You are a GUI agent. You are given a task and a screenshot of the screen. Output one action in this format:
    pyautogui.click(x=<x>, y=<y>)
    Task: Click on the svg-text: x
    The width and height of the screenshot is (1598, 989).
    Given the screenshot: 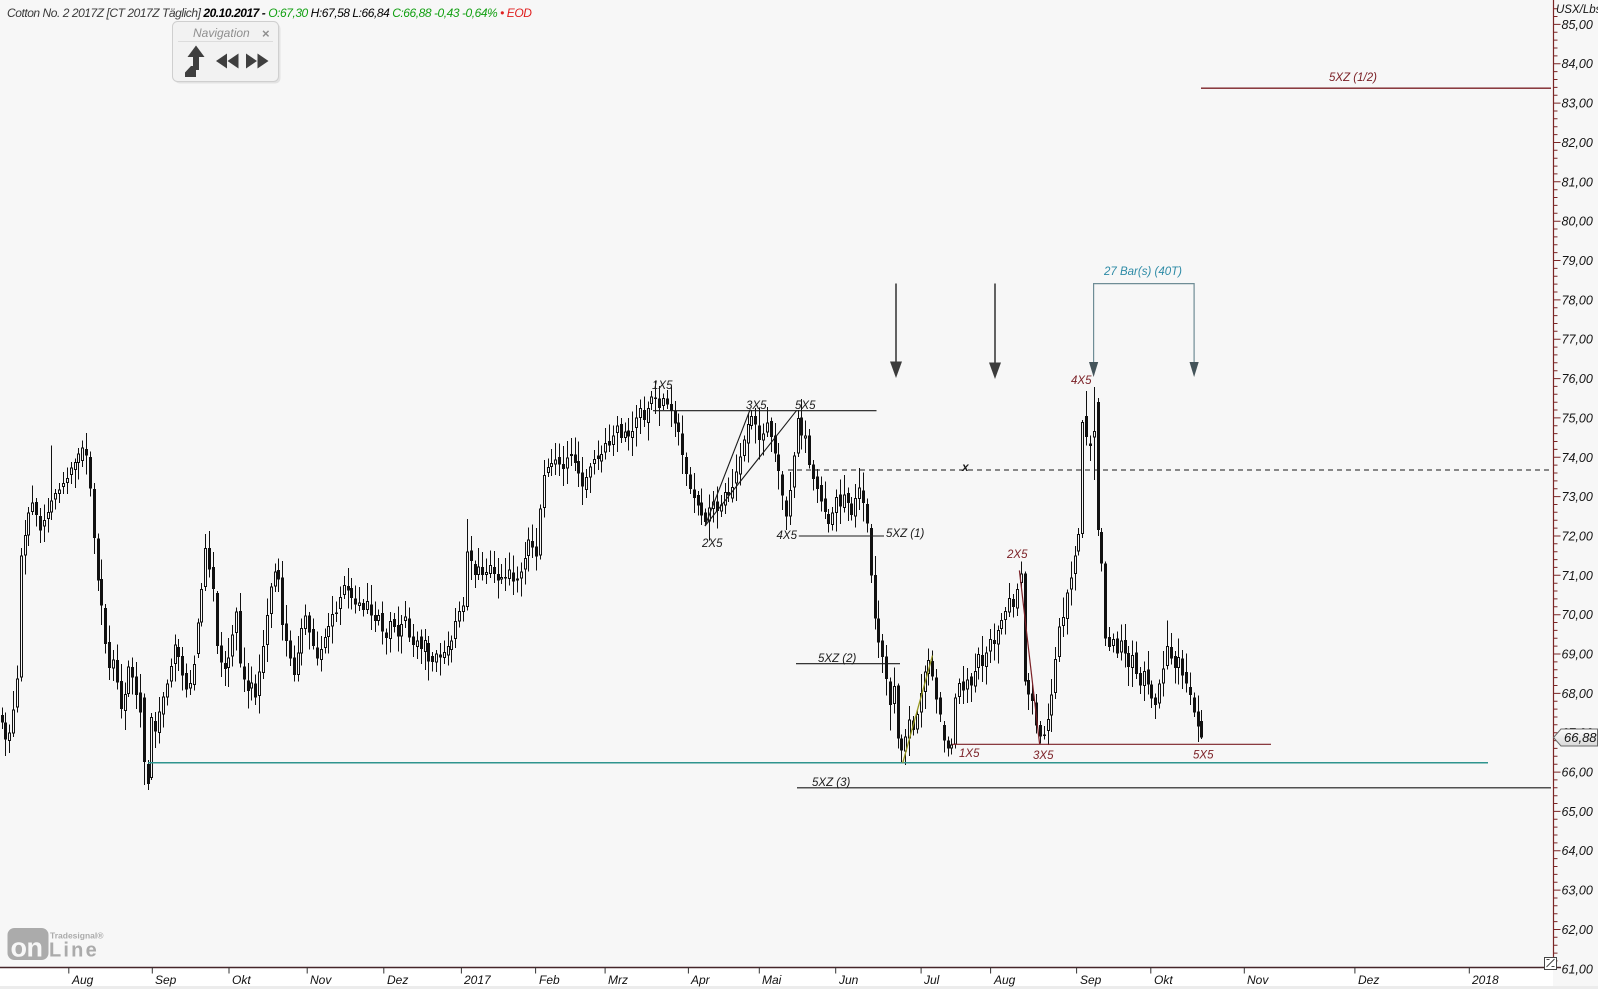 What is the action you would take?
    pyautogui.click(x=965, y=467)
    